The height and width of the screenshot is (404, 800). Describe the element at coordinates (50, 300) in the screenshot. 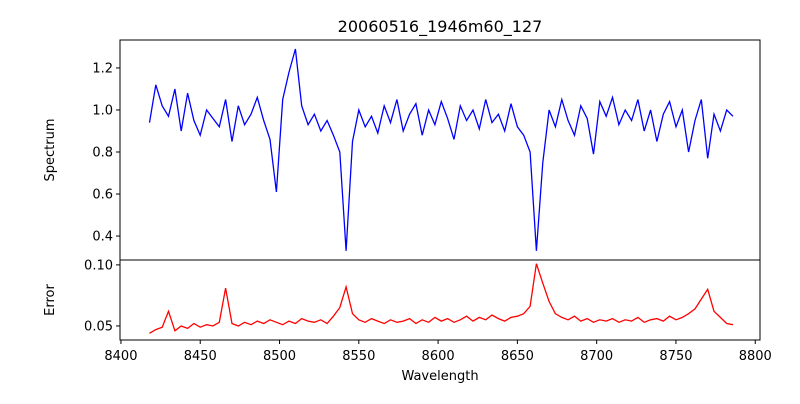

I see `y-axis-label-error: Error` at that location.